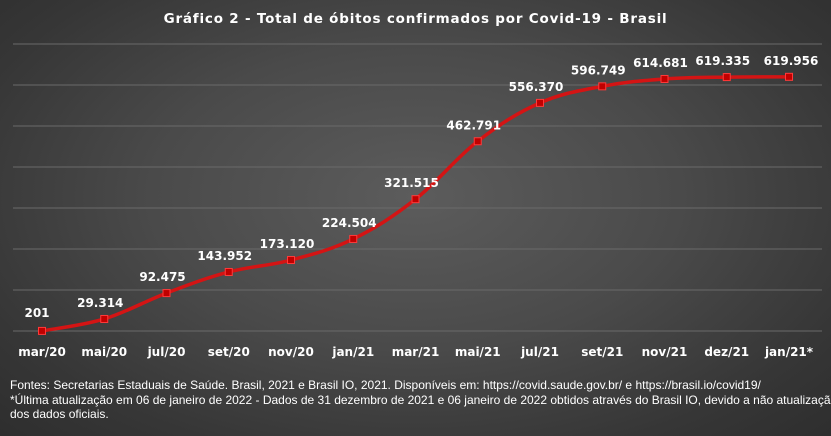 Image resolution: width=831 pixels, height=436 pixels. Describe the element at coordinates (59, 414) in the screenshot. I see `source-note-line-3: dos dados oficiais.` at that location.